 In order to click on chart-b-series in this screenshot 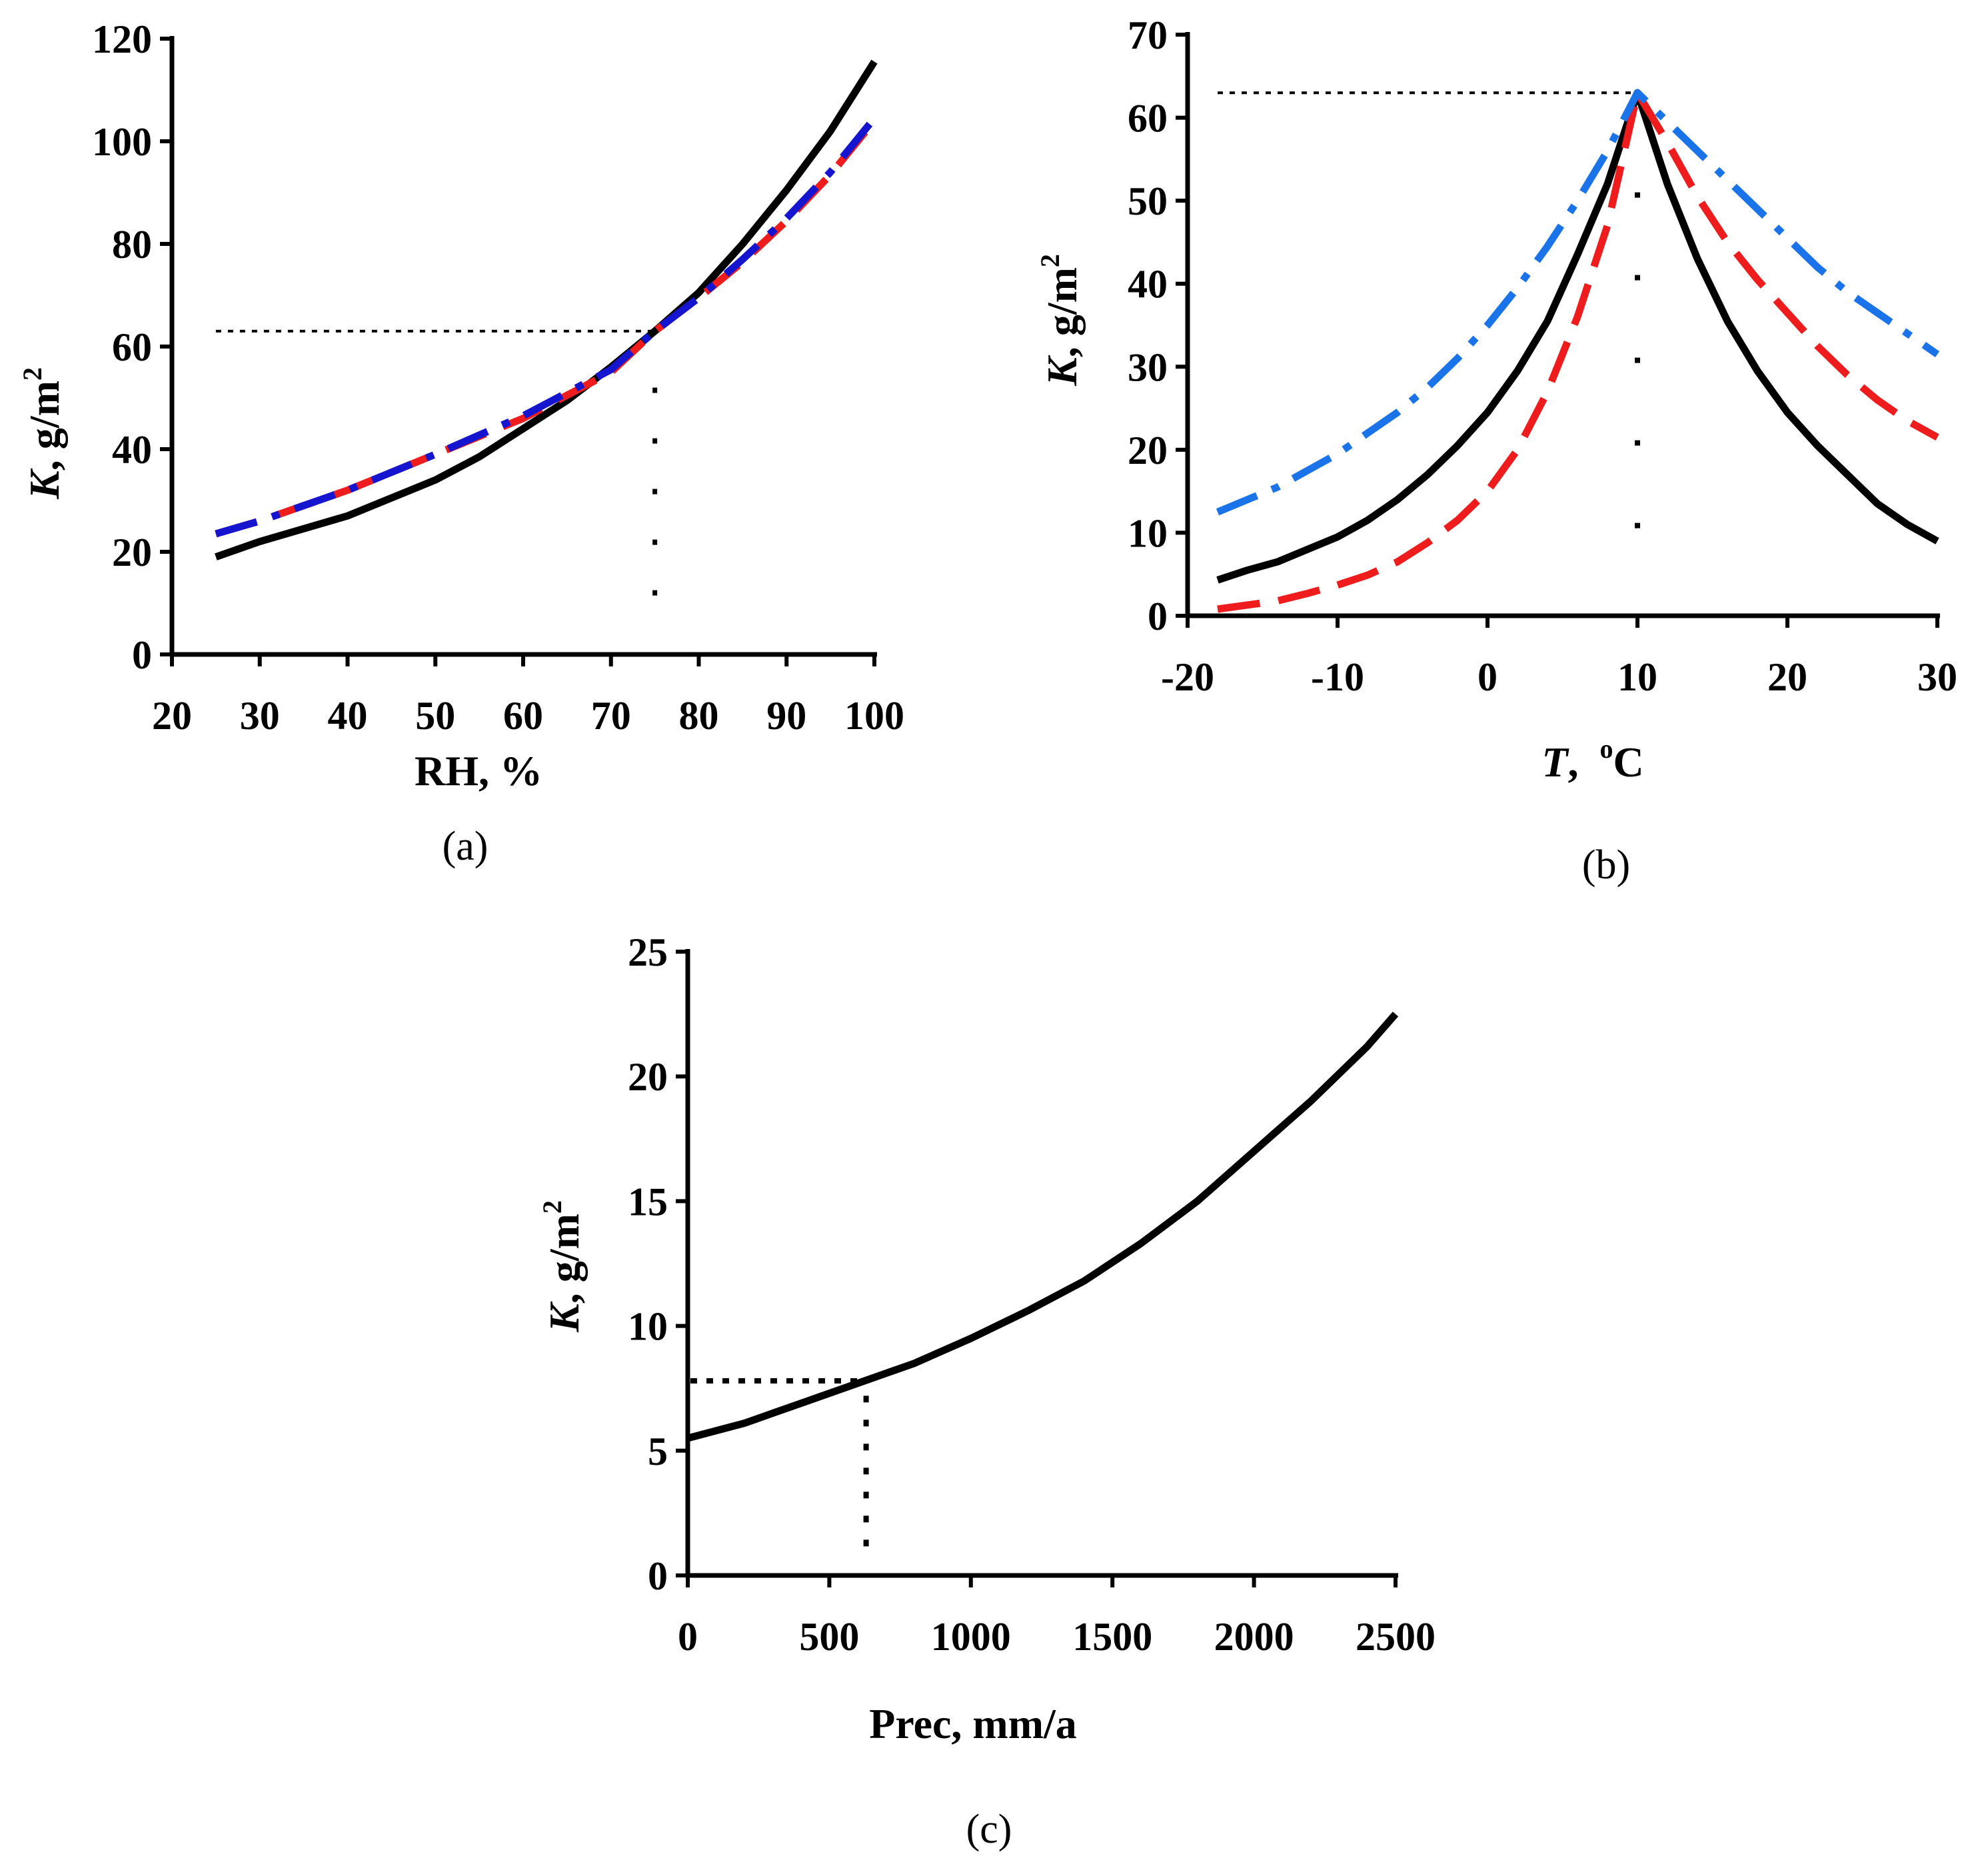, I will do `click(1578, 351)`.